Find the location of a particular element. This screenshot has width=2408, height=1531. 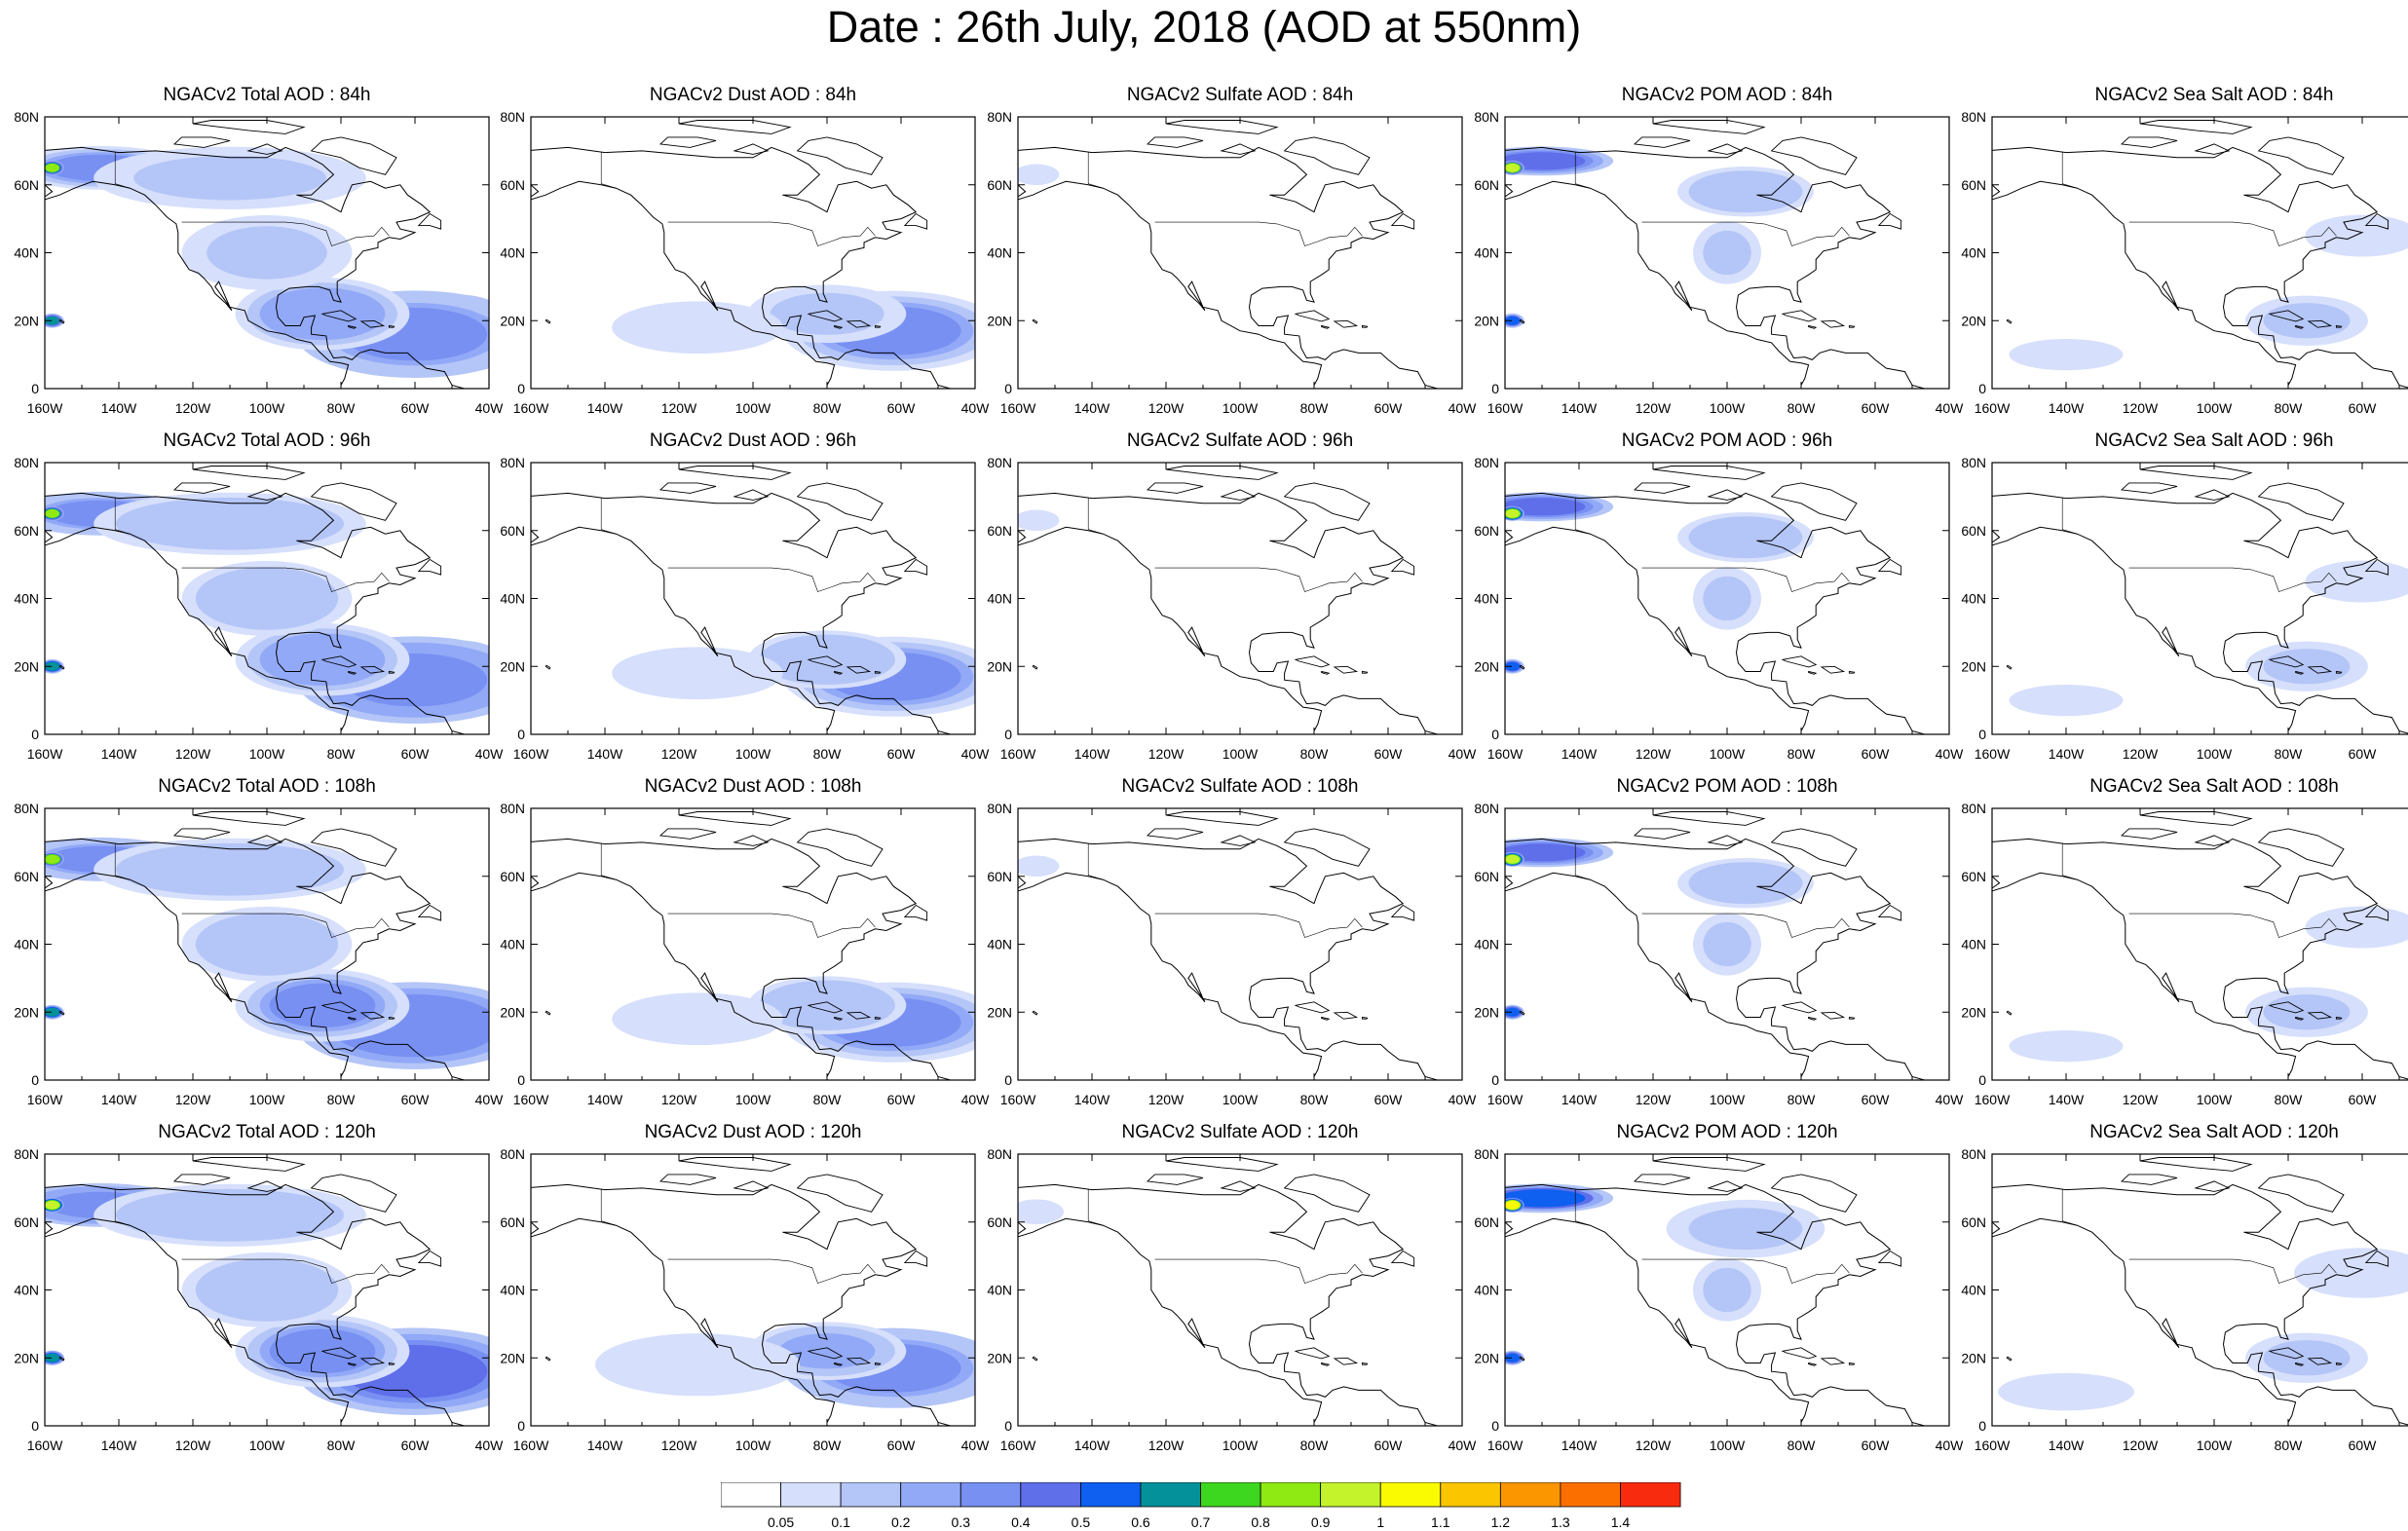

panel-title: NGACv2 Sulfate AOD : 120h is located at coordinates (1240, 1132).